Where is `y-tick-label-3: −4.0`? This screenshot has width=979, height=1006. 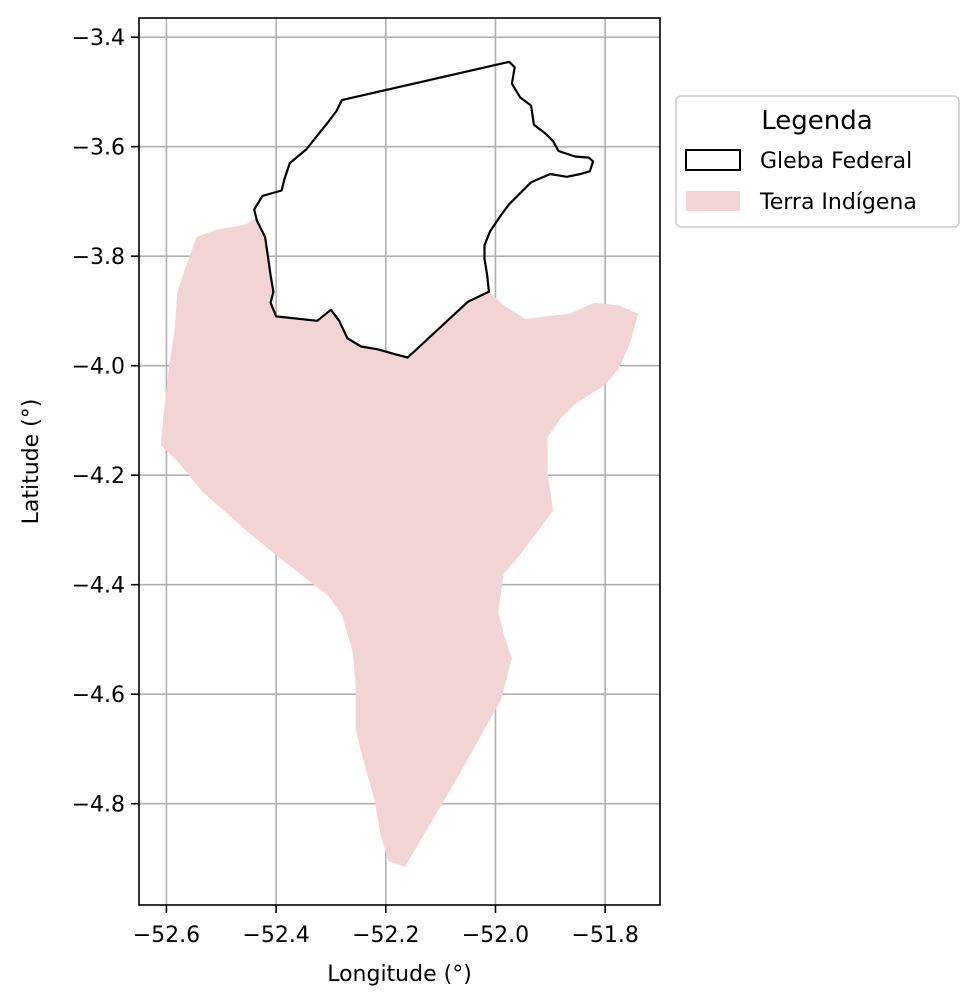
y-tick-label-3: −4.0 is located at coordinates (98, 367).